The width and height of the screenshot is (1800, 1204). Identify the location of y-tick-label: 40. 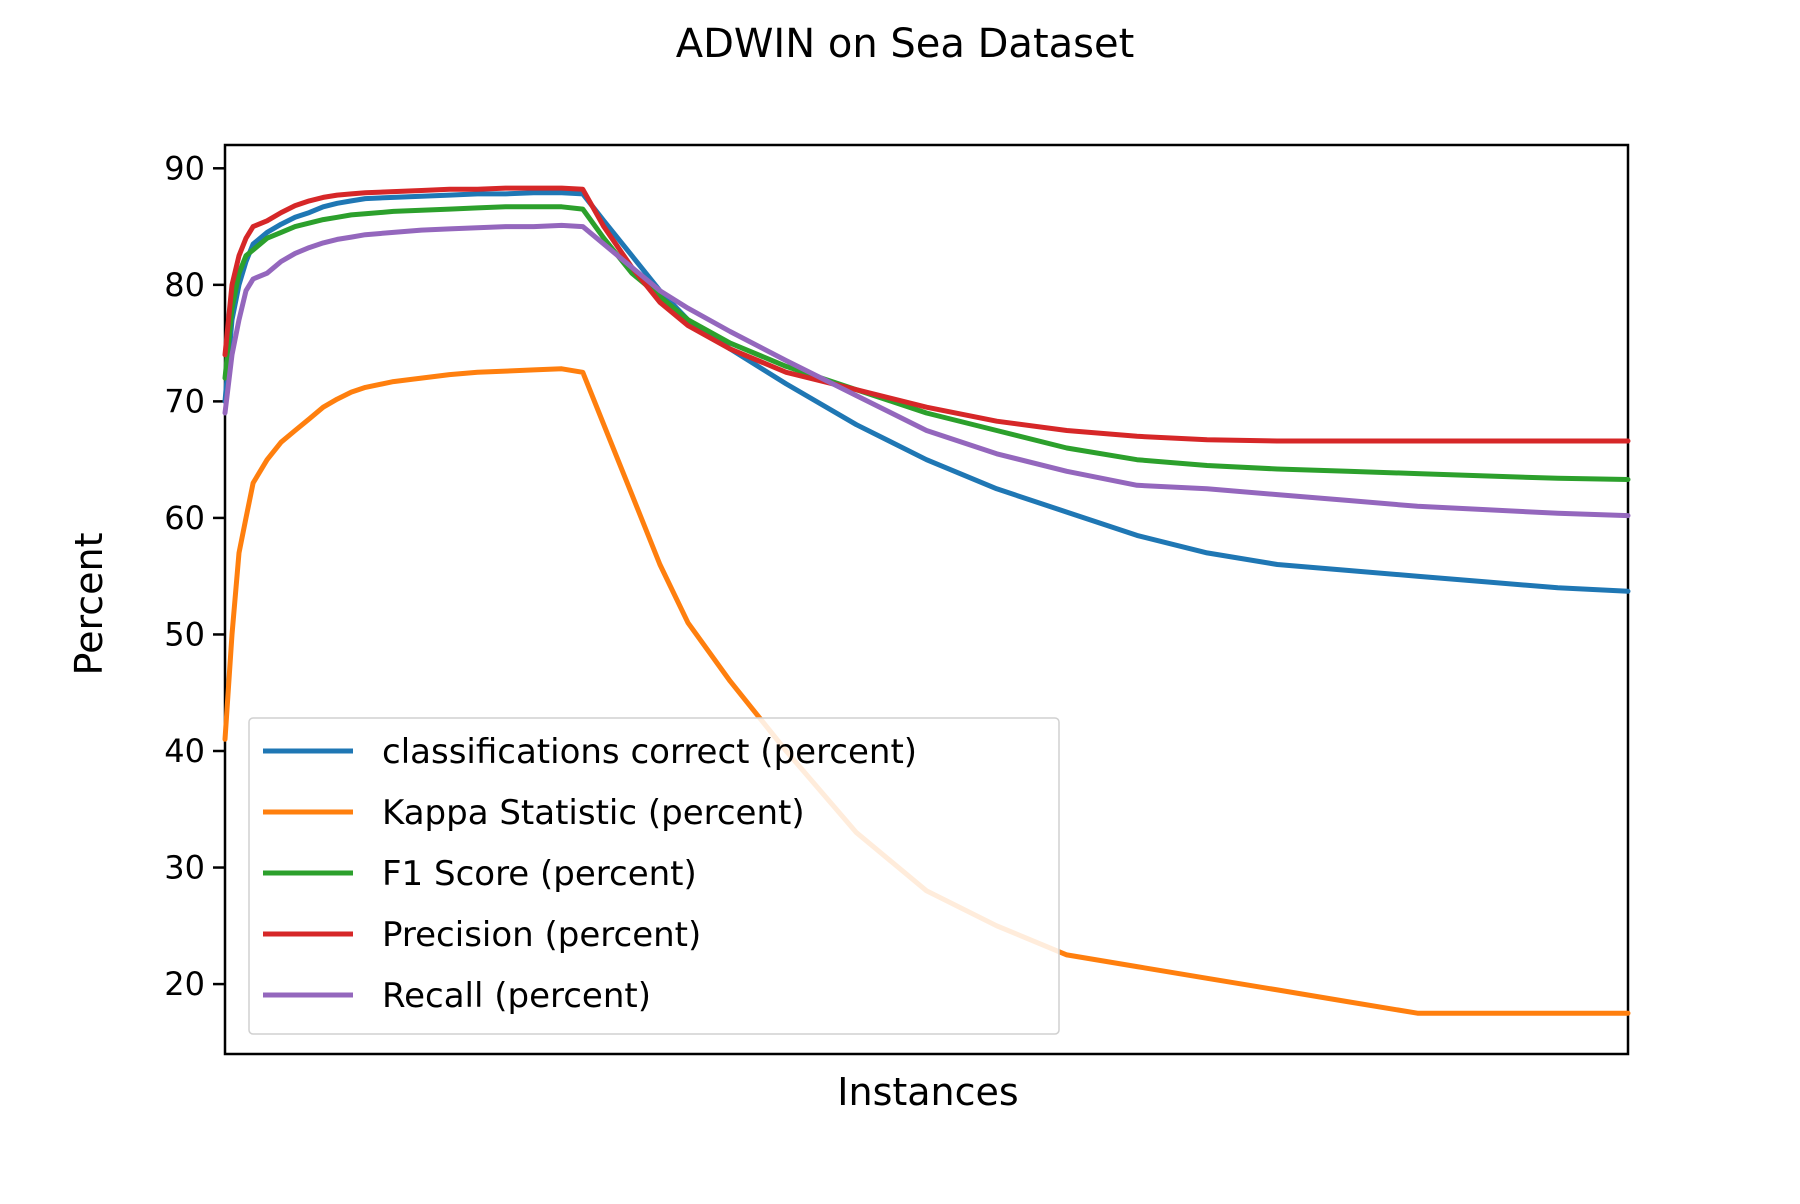
(184, 751).